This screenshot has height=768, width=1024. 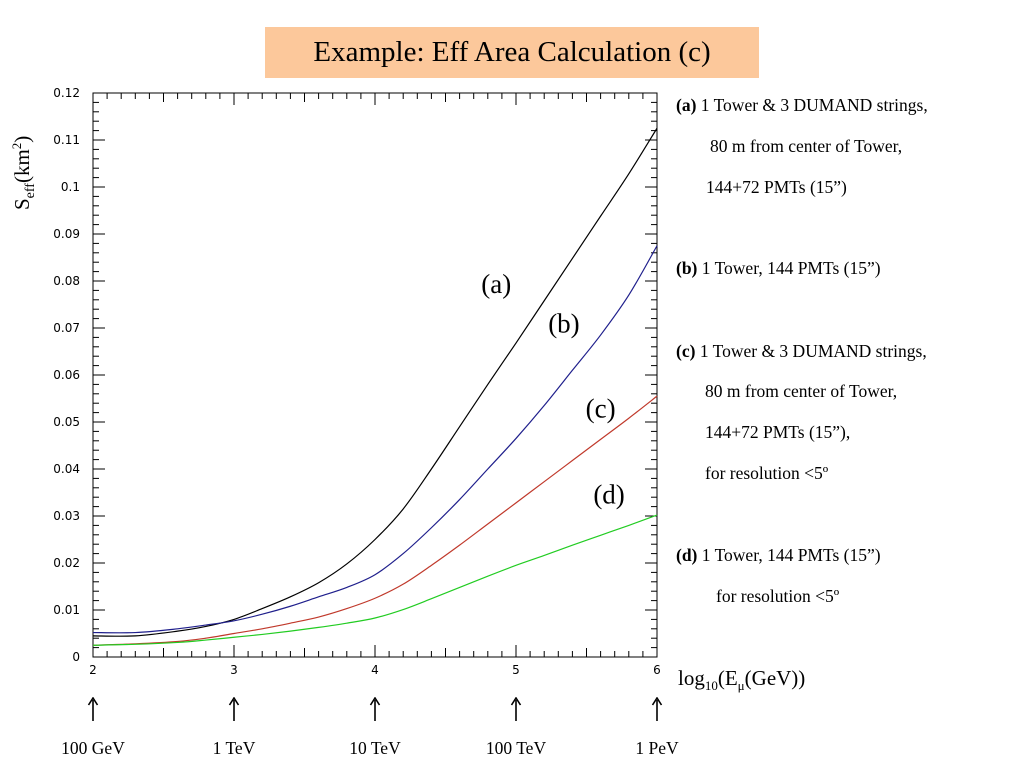 I want to click on y-tick-label: 0.04, so click(x=66, y=469).